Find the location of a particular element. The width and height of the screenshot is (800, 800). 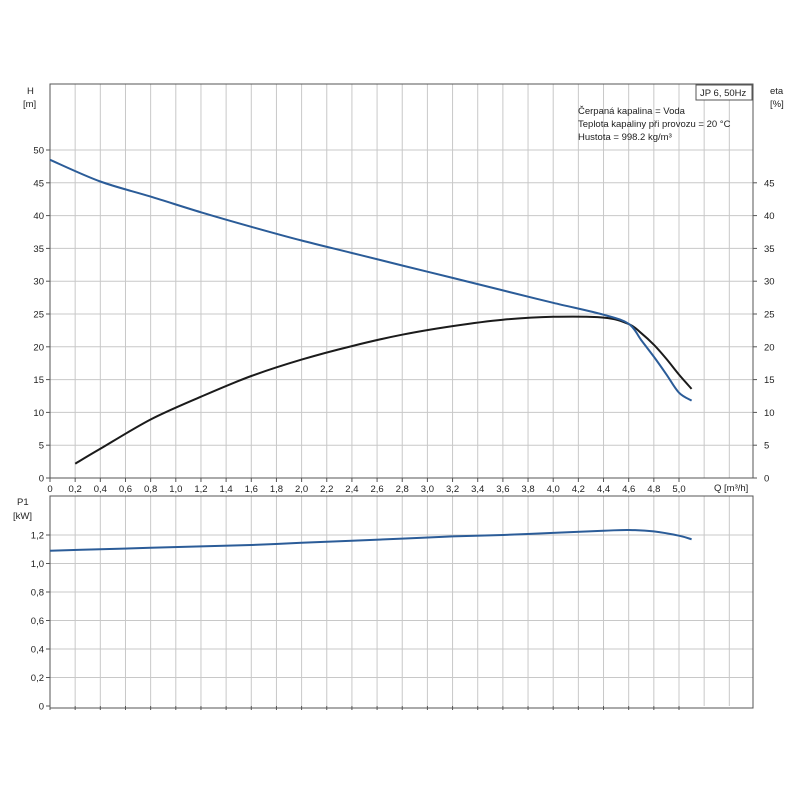

x-tick-label: 3,4 is located at coordinates (477, 489).